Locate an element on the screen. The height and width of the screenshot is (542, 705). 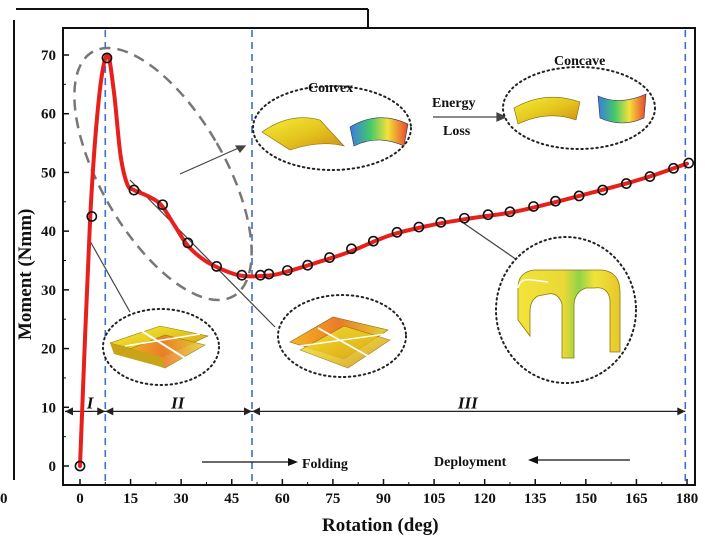
y-tick-label: 70 is located at coordinates (48, 56).